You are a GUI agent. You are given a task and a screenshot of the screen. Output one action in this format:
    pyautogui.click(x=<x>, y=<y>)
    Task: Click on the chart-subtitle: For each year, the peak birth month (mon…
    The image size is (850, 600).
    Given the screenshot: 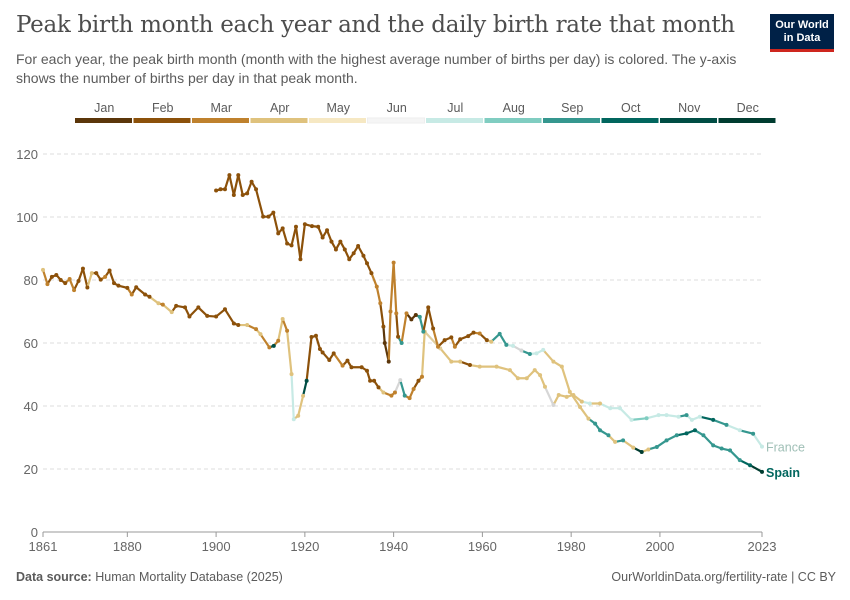 What is the action you would take?
    pyautogui.click(x=376, y=68)
    